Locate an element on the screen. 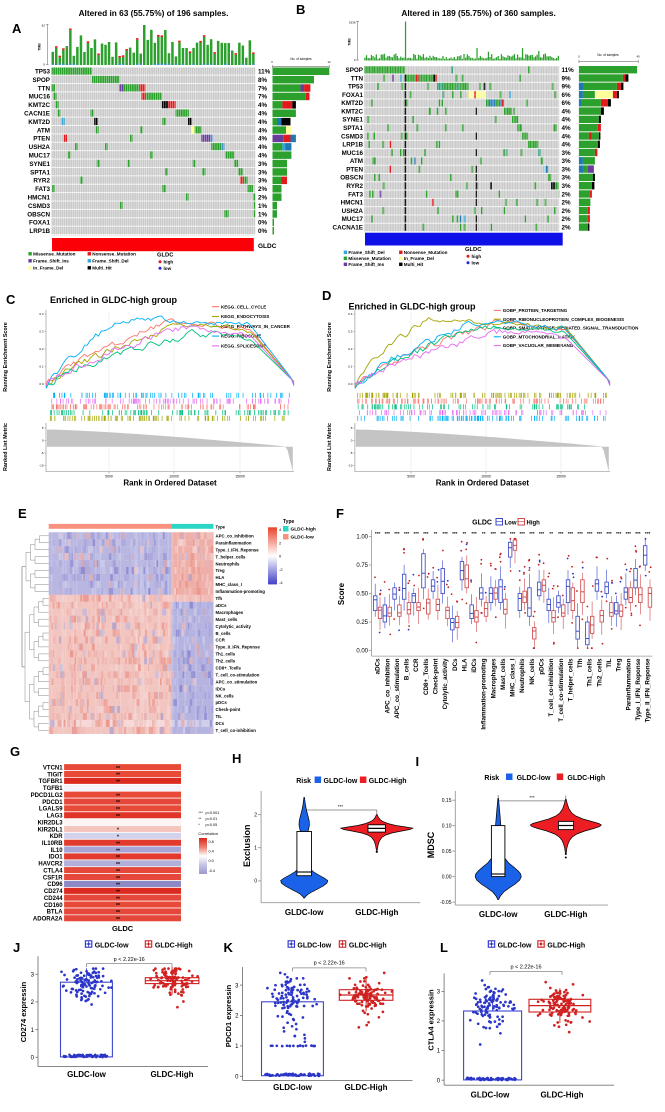 The height and width of the screenshot is (1112, 665). svg-text: ADORA2A is located at coordinates (48, 920).